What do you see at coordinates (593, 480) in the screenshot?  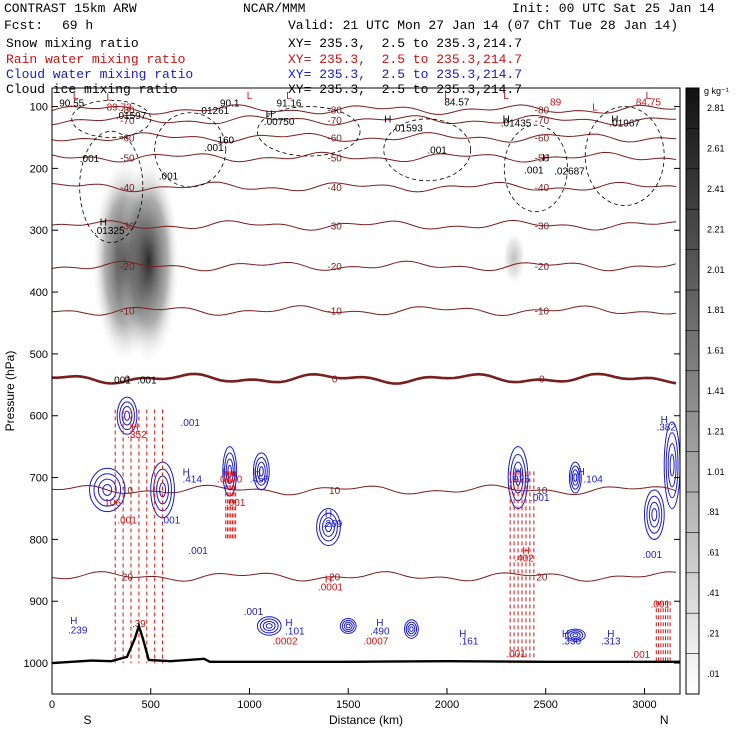 I see `contour-annotation: .104` at bounding box center [593, 480].